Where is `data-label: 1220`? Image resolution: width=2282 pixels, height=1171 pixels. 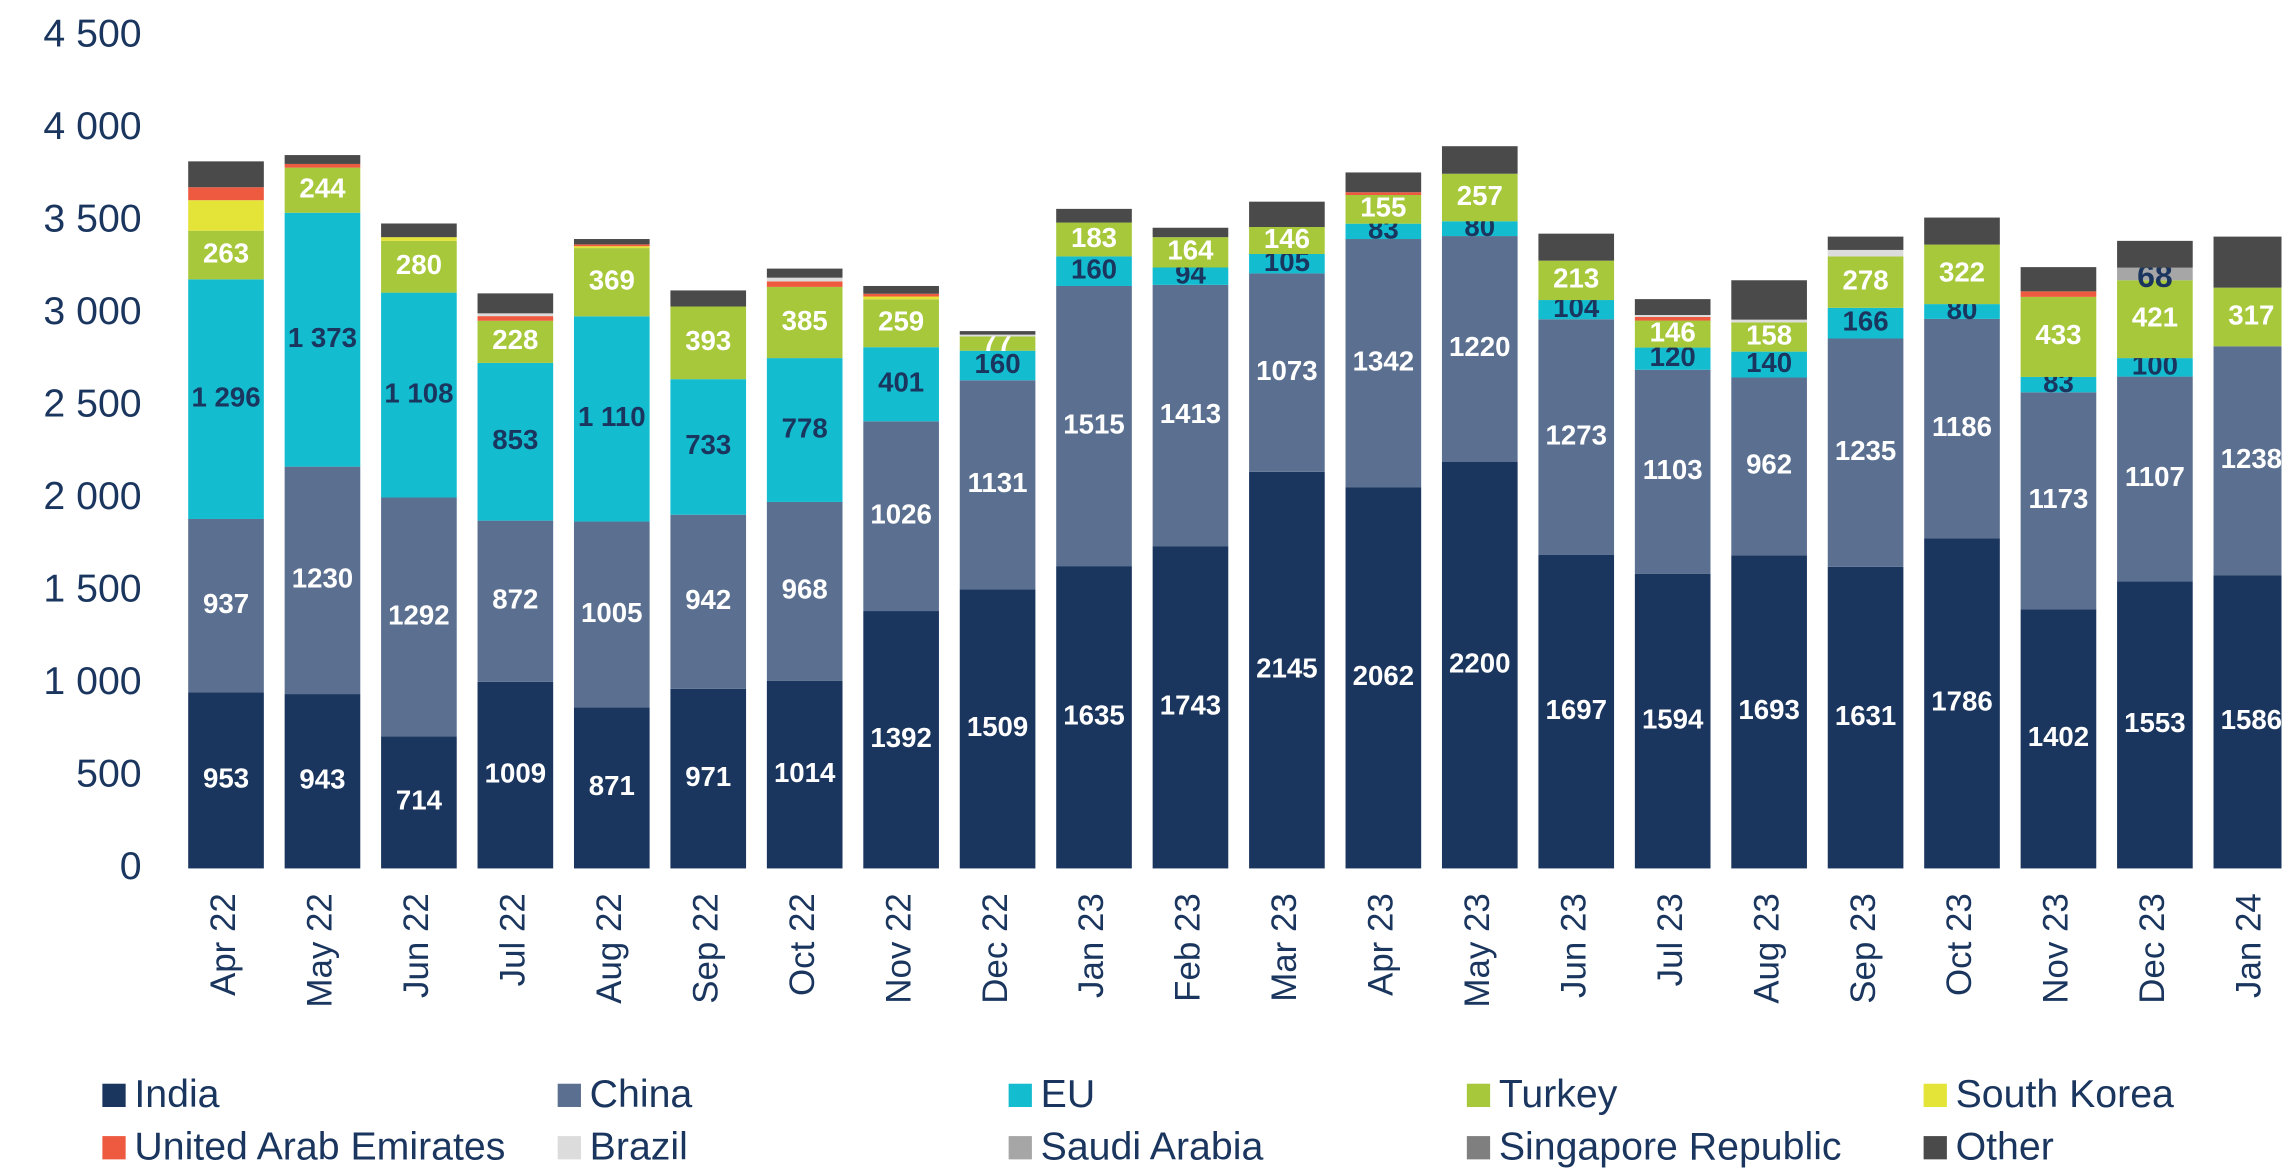
data-label: 1220 is located at coordinates (1479, 346).